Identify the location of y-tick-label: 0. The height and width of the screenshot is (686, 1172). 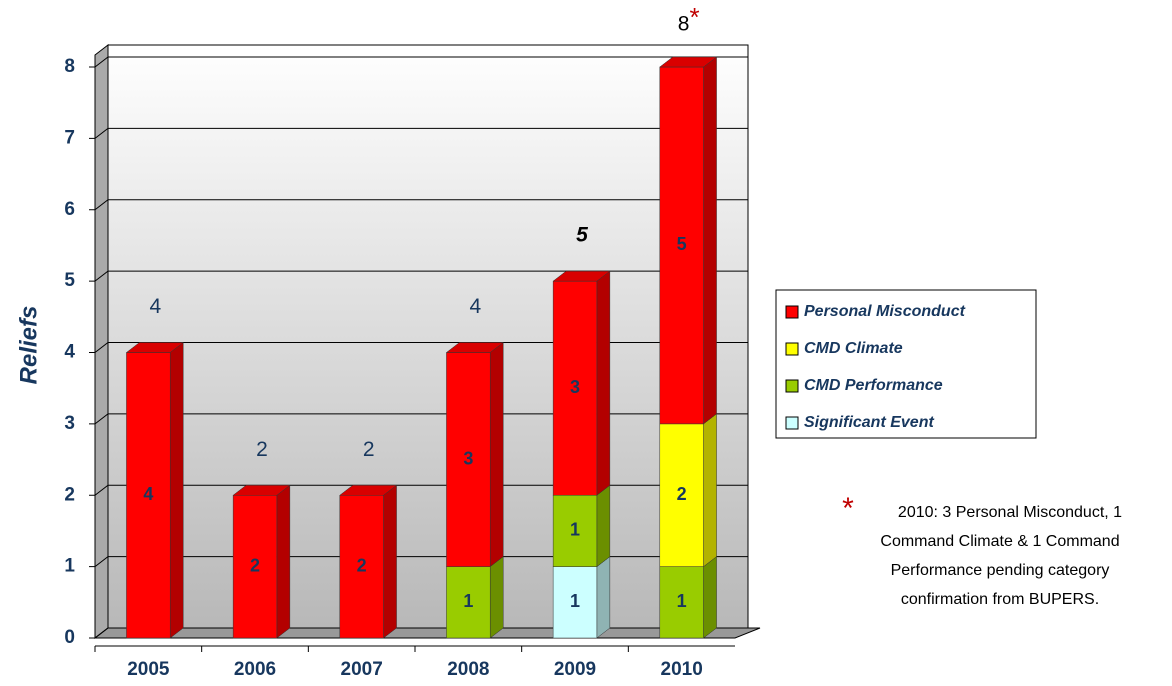
(69, 637).